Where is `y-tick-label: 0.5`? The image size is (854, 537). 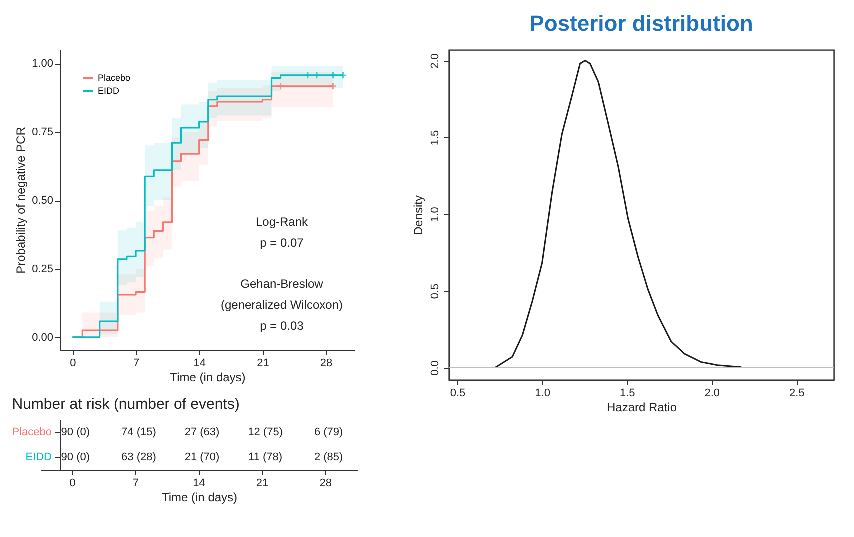 y-tick-label: 0.5 is located at coordinates (436, 292).